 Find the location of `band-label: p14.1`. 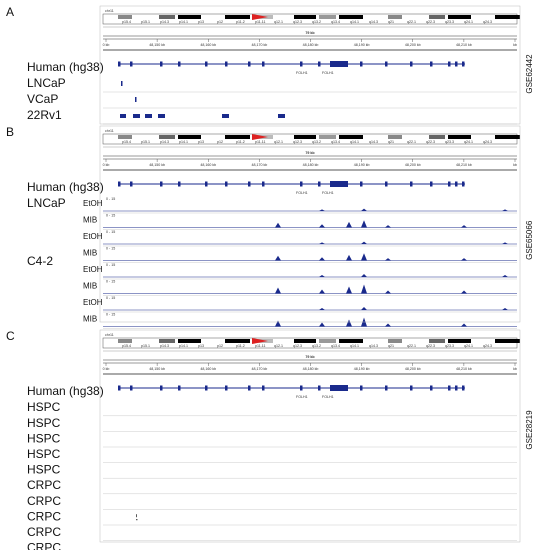

band-label: p14.1 is located at coordinates (183, 22).